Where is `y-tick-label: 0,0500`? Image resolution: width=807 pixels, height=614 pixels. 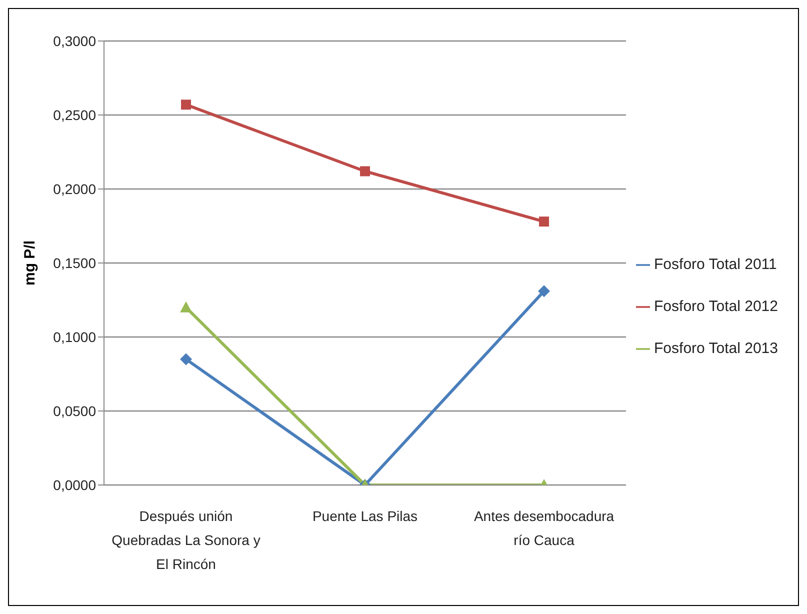 y-tick-label: 0,0500 is located at coordinates (74, 410).